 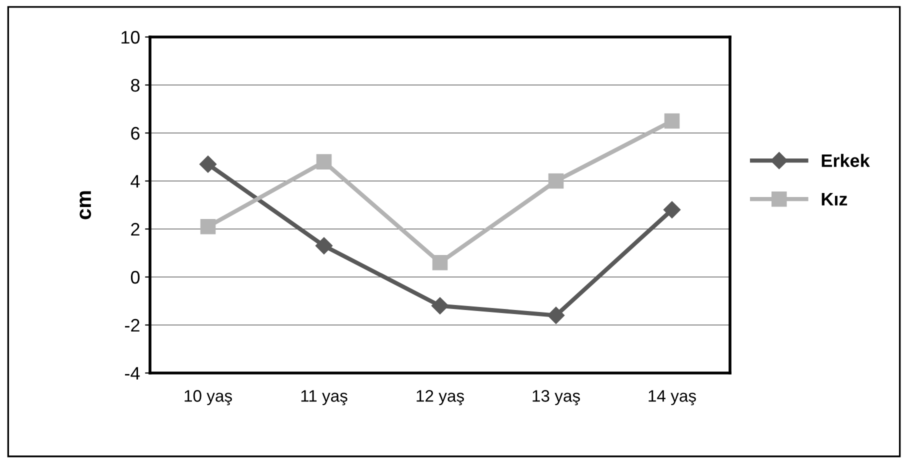 What do you see at coordinates (208, 398) in the screenshot?
I see `x-tick-label: 10 yaş` at bounding box center [208, 398].